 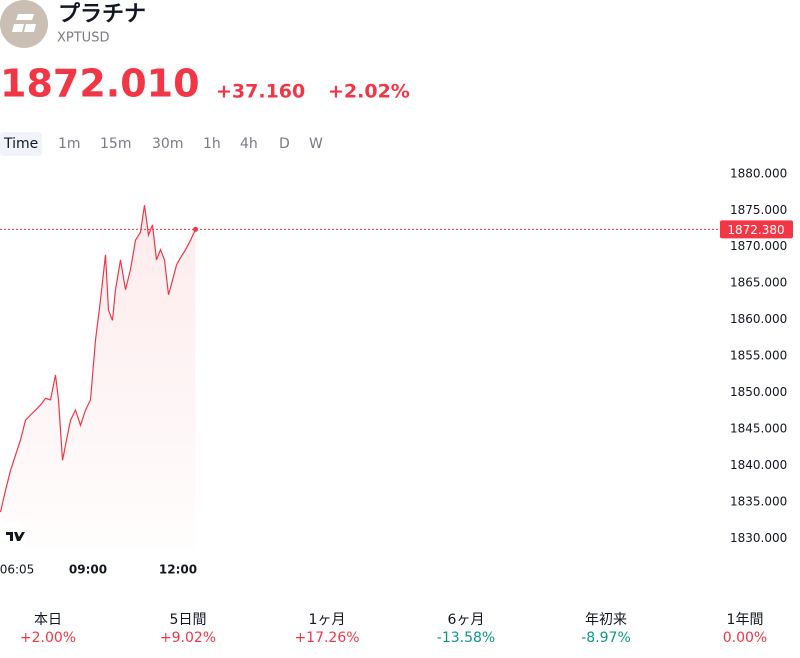 What do you see at coordinates (188, 638) in the screenshot?
I see `performance-value: +9.02%` at bounding box center [188, 638].